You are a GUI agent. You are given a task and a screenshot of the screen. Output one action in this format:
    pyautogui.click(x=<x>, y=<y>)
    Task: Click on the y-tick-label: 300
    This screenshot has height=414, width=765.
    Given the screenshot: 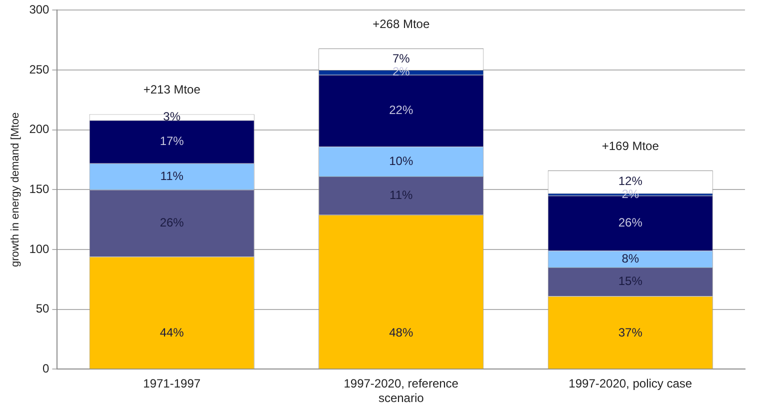 What is the action you would take?
    pyautogui.click(x=39, y=9)
    